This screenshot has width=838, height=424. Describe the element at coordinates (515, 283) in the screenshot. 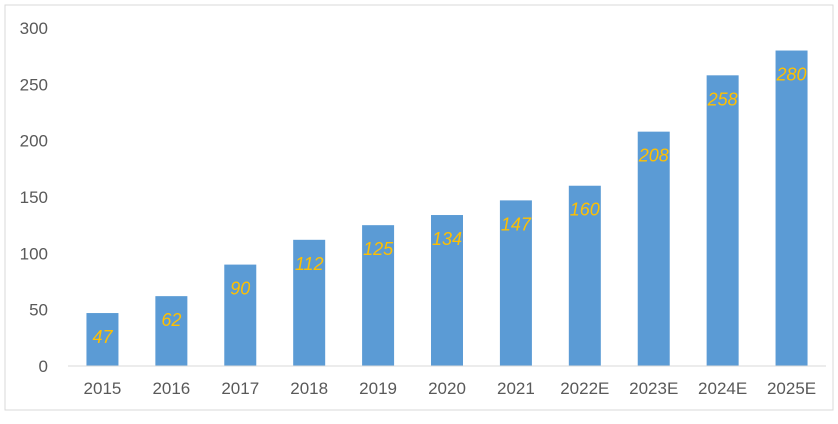

I see `bar-2021` at that location.